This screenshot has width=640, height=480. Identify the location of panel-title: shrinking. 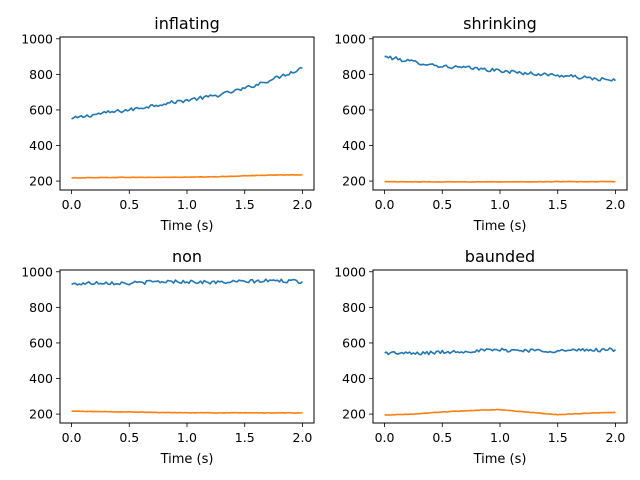
(500, 23).